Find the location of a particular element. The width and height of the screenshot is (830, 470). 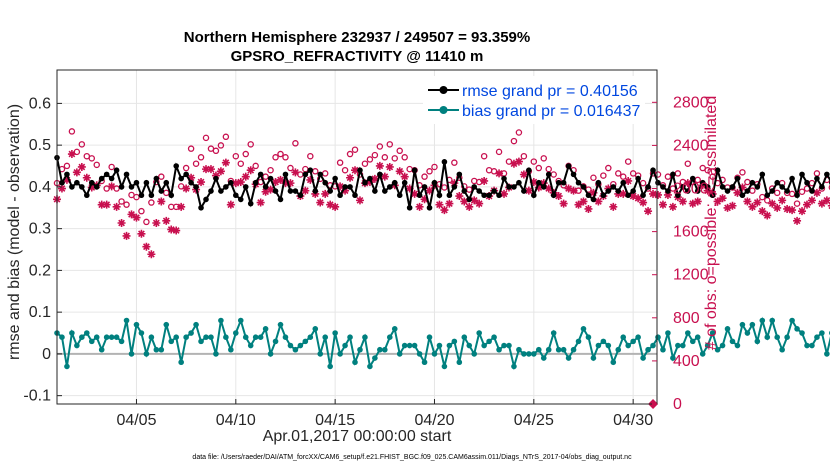

y-left-tick-label: 0.6 is located at coordinates (40, 103).